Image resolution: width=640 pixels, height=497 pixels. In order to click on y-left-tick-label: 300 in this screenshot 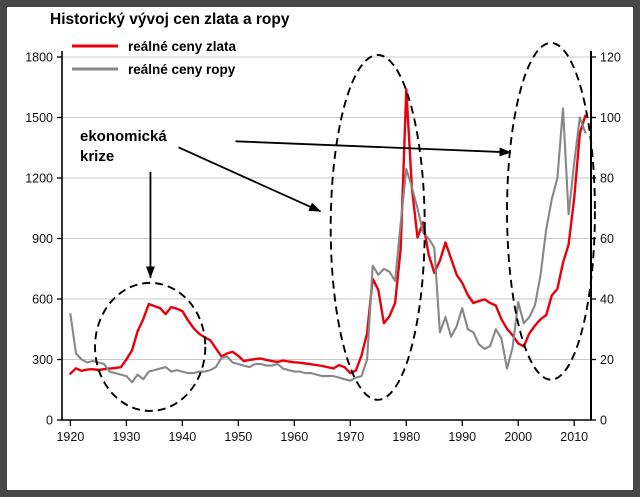, I will do `click(42, 360)`.